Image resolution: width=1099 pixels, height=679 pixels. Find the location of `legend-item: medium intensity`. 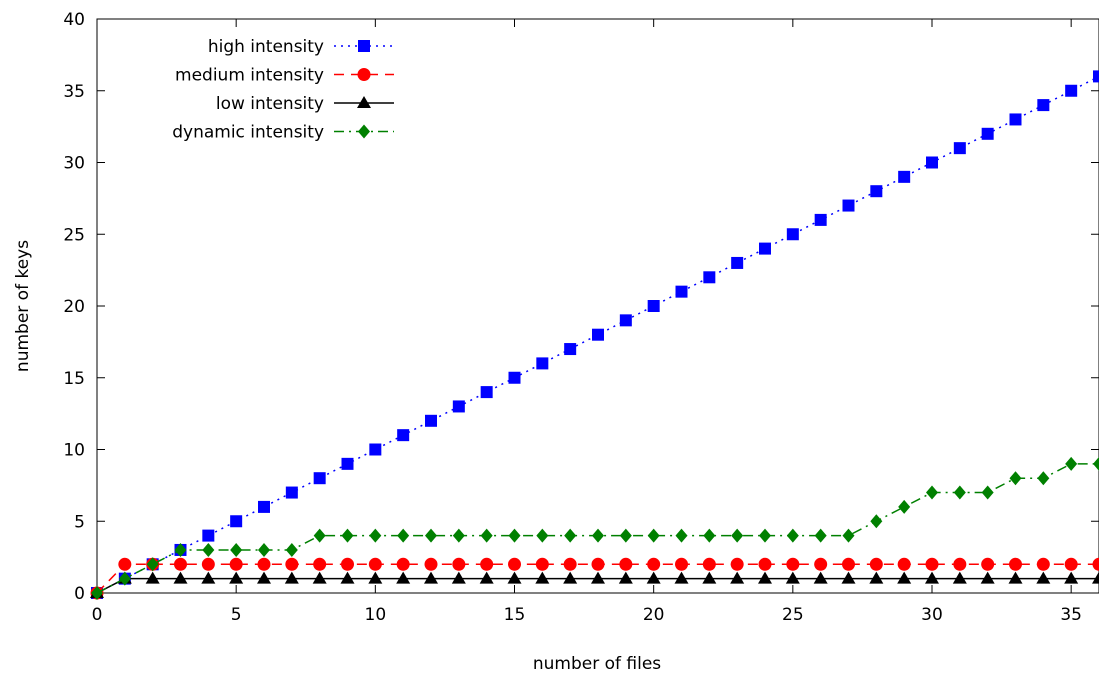

legend-item: medium intensity is located at coordinates (284, 76).